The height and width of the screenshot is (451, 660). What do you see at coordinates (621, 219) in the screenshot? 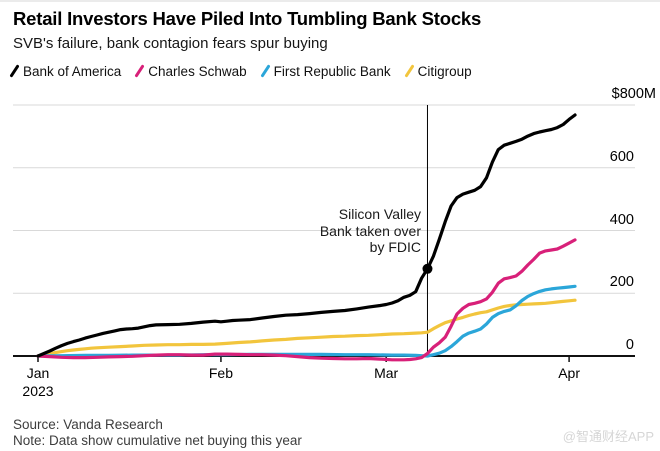
I see `y-tick-label: 400` at bounding box center [621, 219].